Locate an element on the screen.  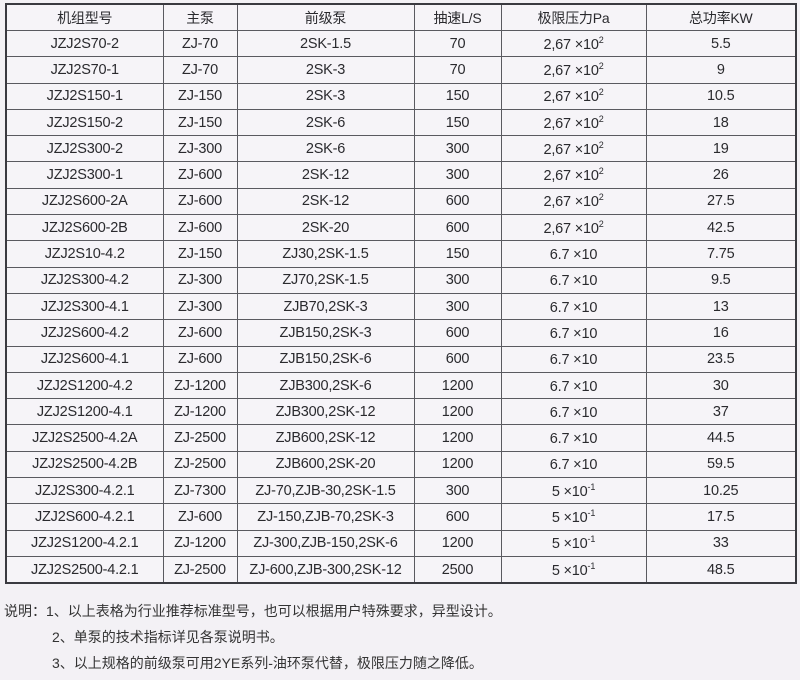
header-backing-pump: 前级泵 is located at coordinates (325, 17).